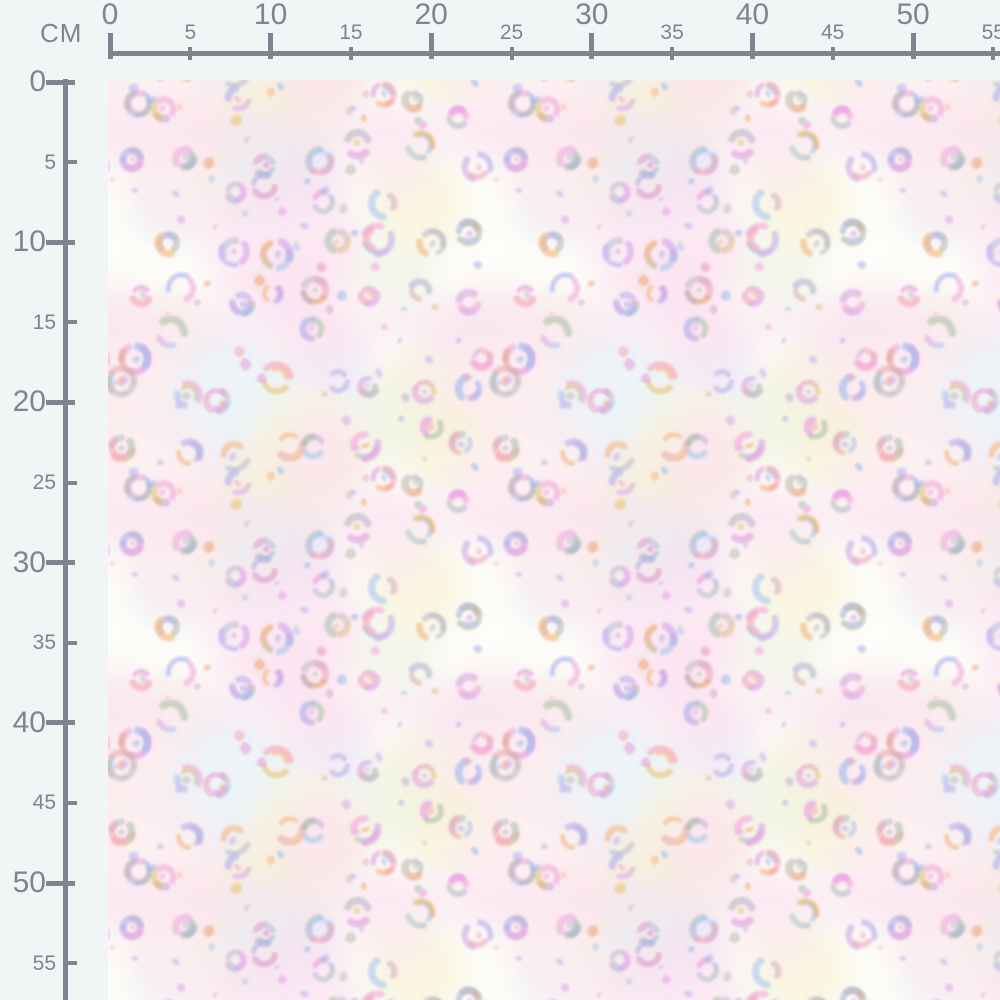 This screenshot has width=1000, height=1000. What do you see at coordinates (554, 53) in the screenshot?
I see `ruler-horizontal-line` at bounding box center [554, 53].